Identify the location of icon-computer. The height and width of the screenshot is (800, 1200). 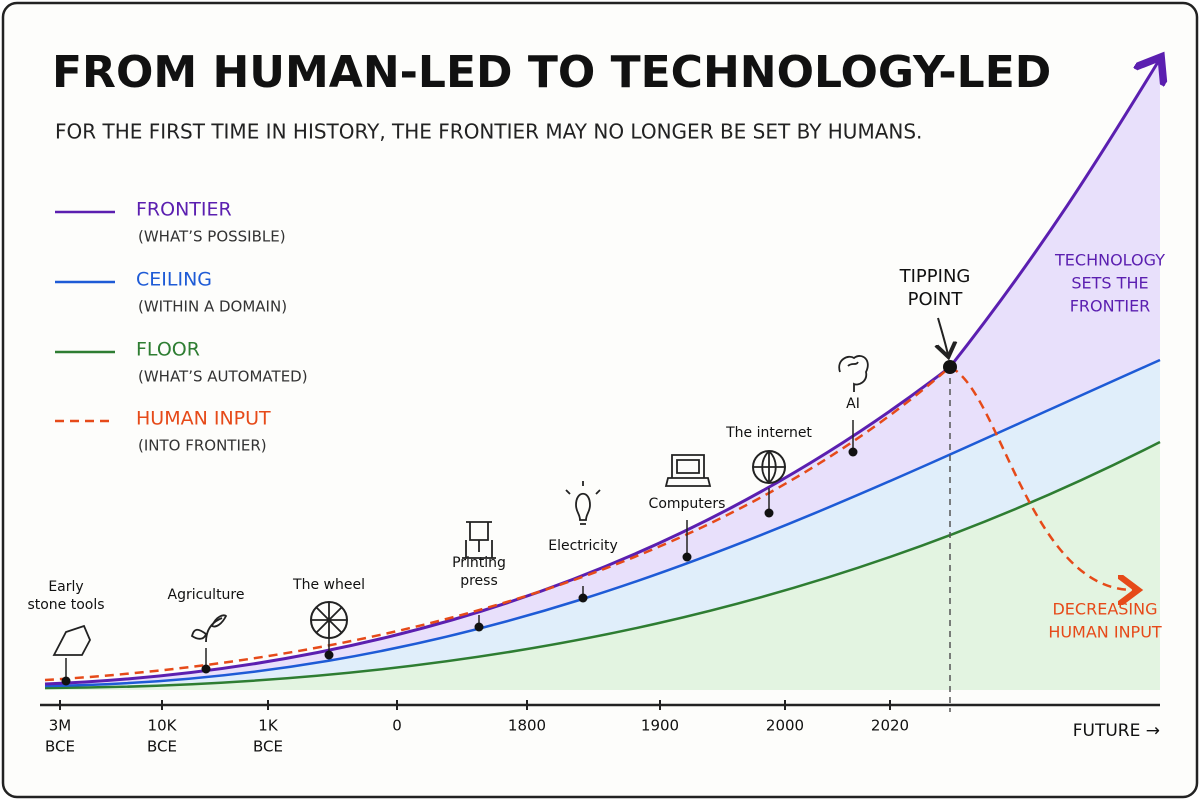
(688, 470).